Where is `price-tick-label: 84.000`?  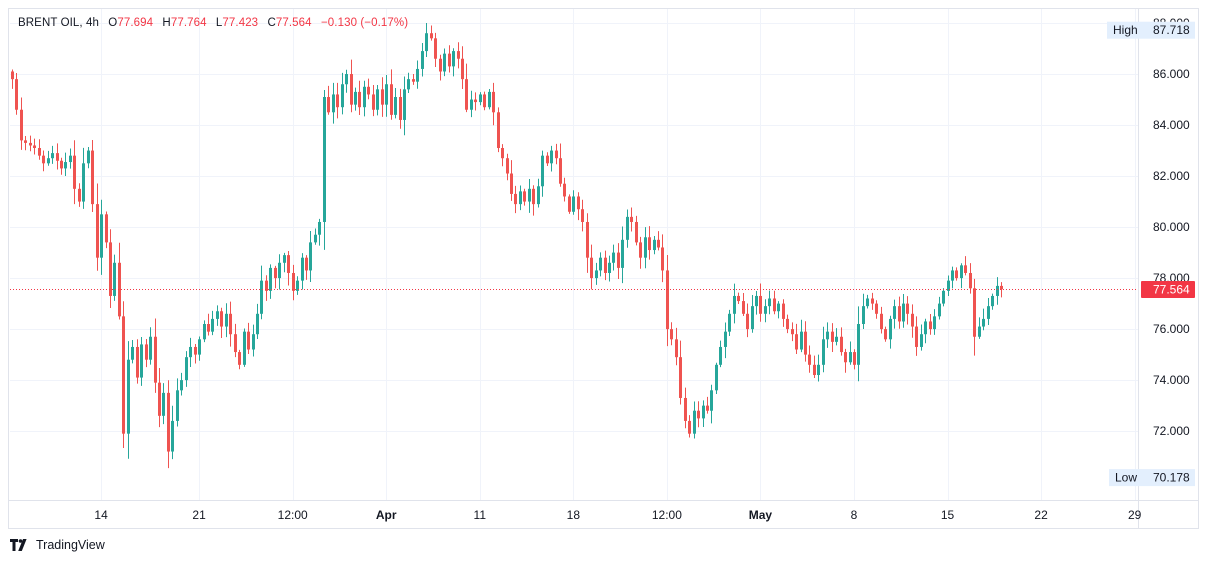
price-tick-label: 84.000 is located at coordinates (1171, 125).